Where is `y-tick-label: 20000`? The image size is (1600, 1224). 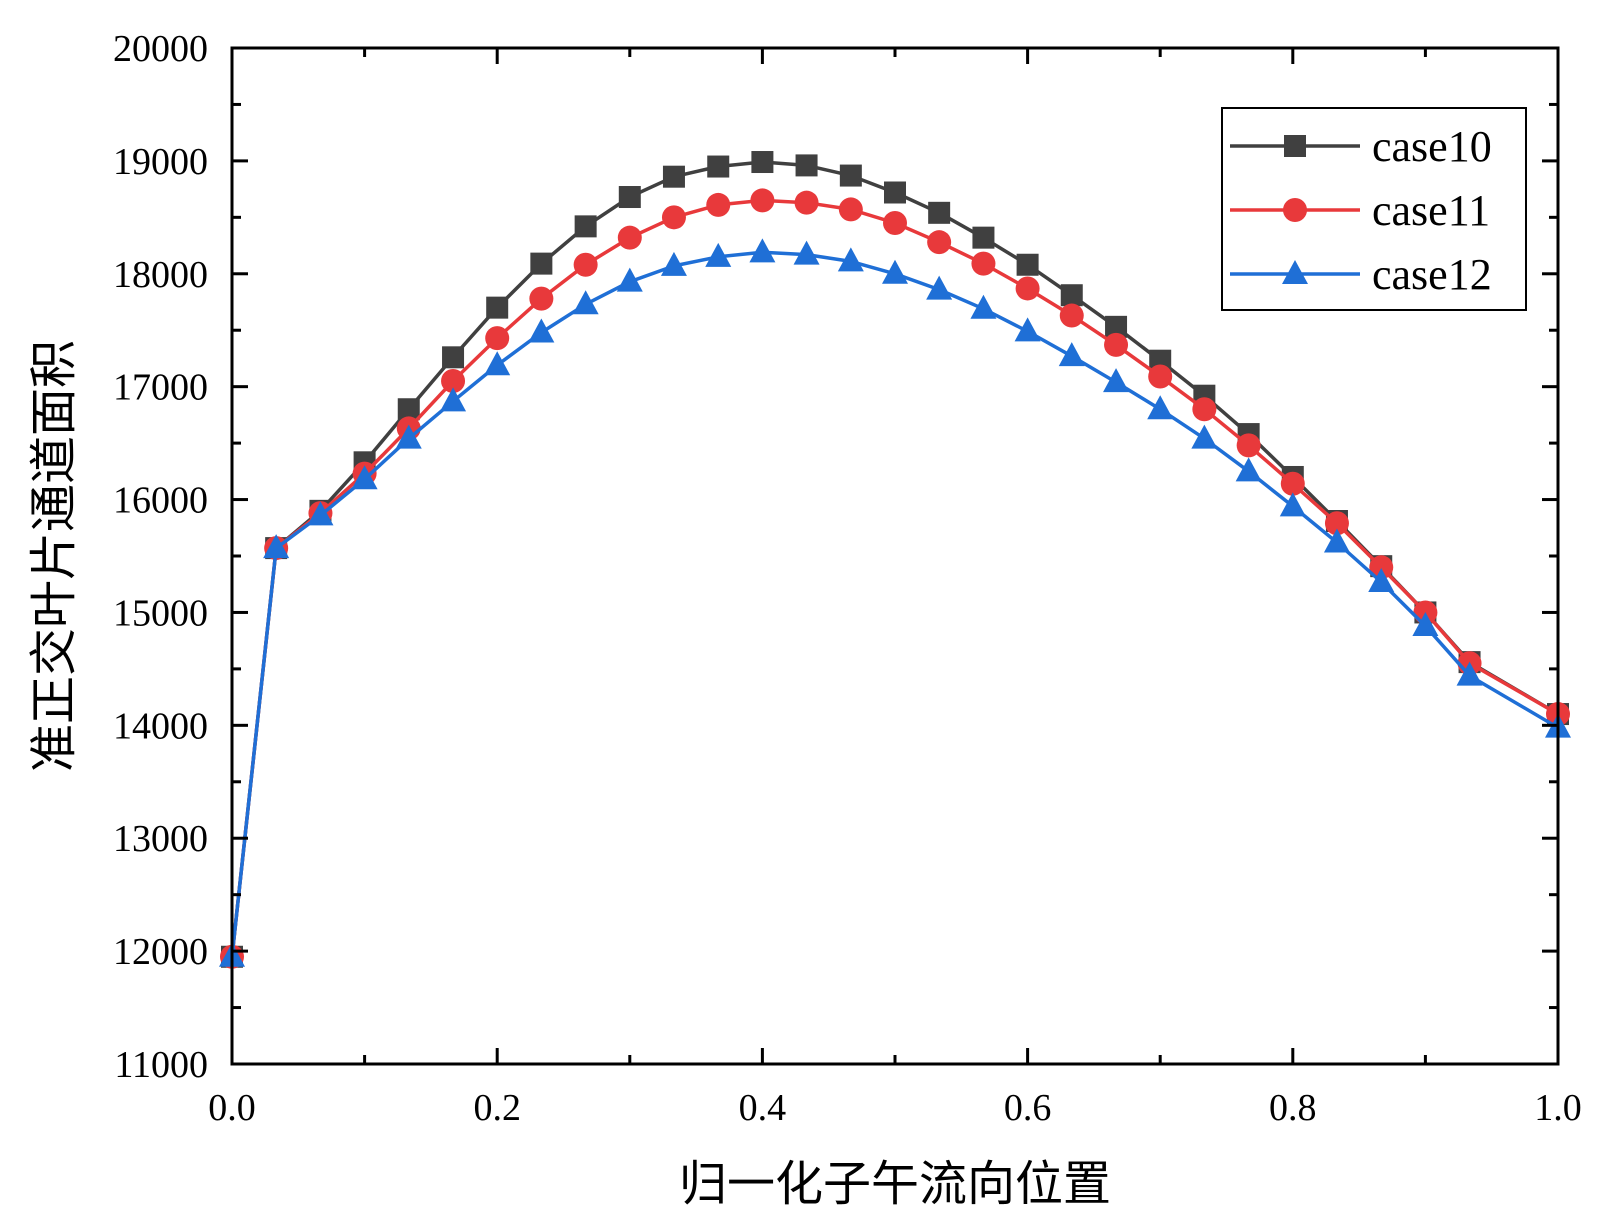 y-tick-label: 20000 is located at coordinates (160, 49).